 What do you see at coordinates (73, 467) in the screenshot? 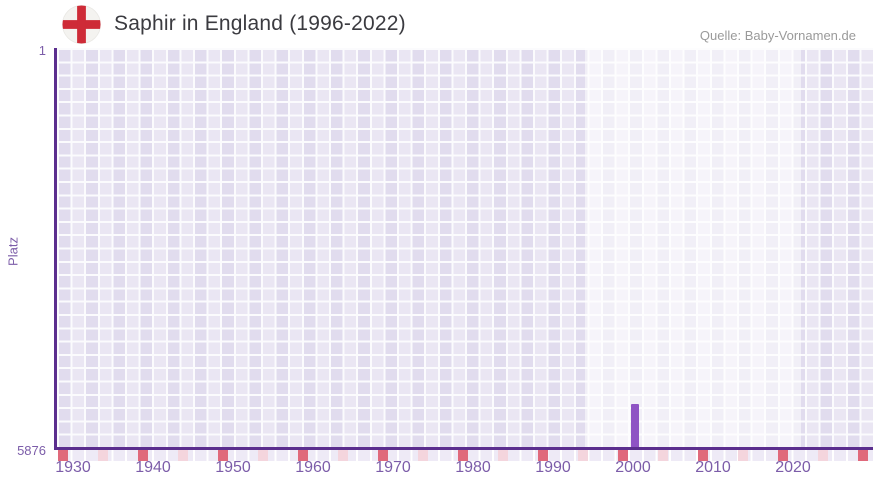
I see `x-axis-label-1930: 1930` at bounding box center [73, 467].